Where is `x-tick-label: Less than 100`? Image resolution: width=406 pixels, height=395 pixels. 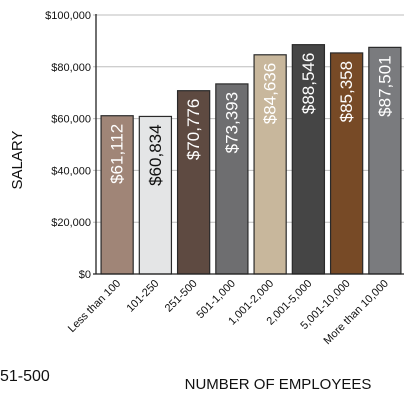
x-tick-label: Less than 100 is located at coordinates (94, 306).